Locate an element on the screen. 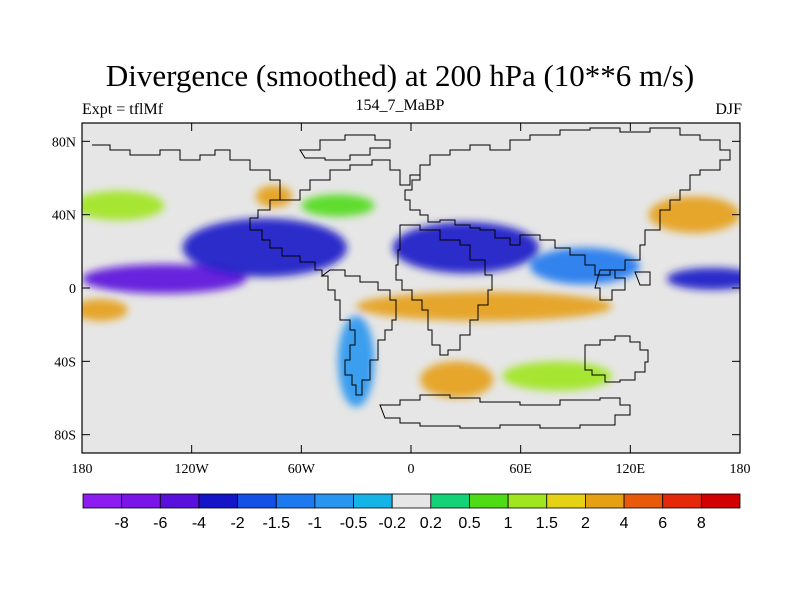 The image size is (800, 600). colorbar-label: -8 is located at coordinates (122, 523).